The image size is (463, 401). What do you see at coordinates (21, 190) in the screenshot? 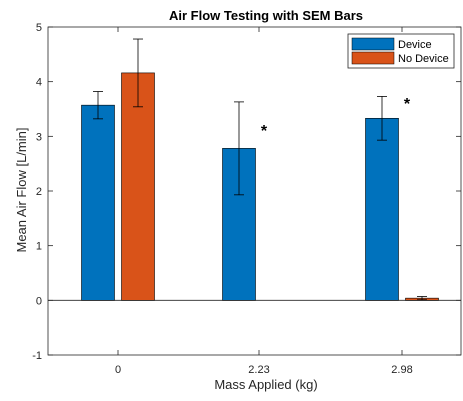
I see `y-axis-label: Mean Air Flow [L/min]` at bounding box center [21, 190].